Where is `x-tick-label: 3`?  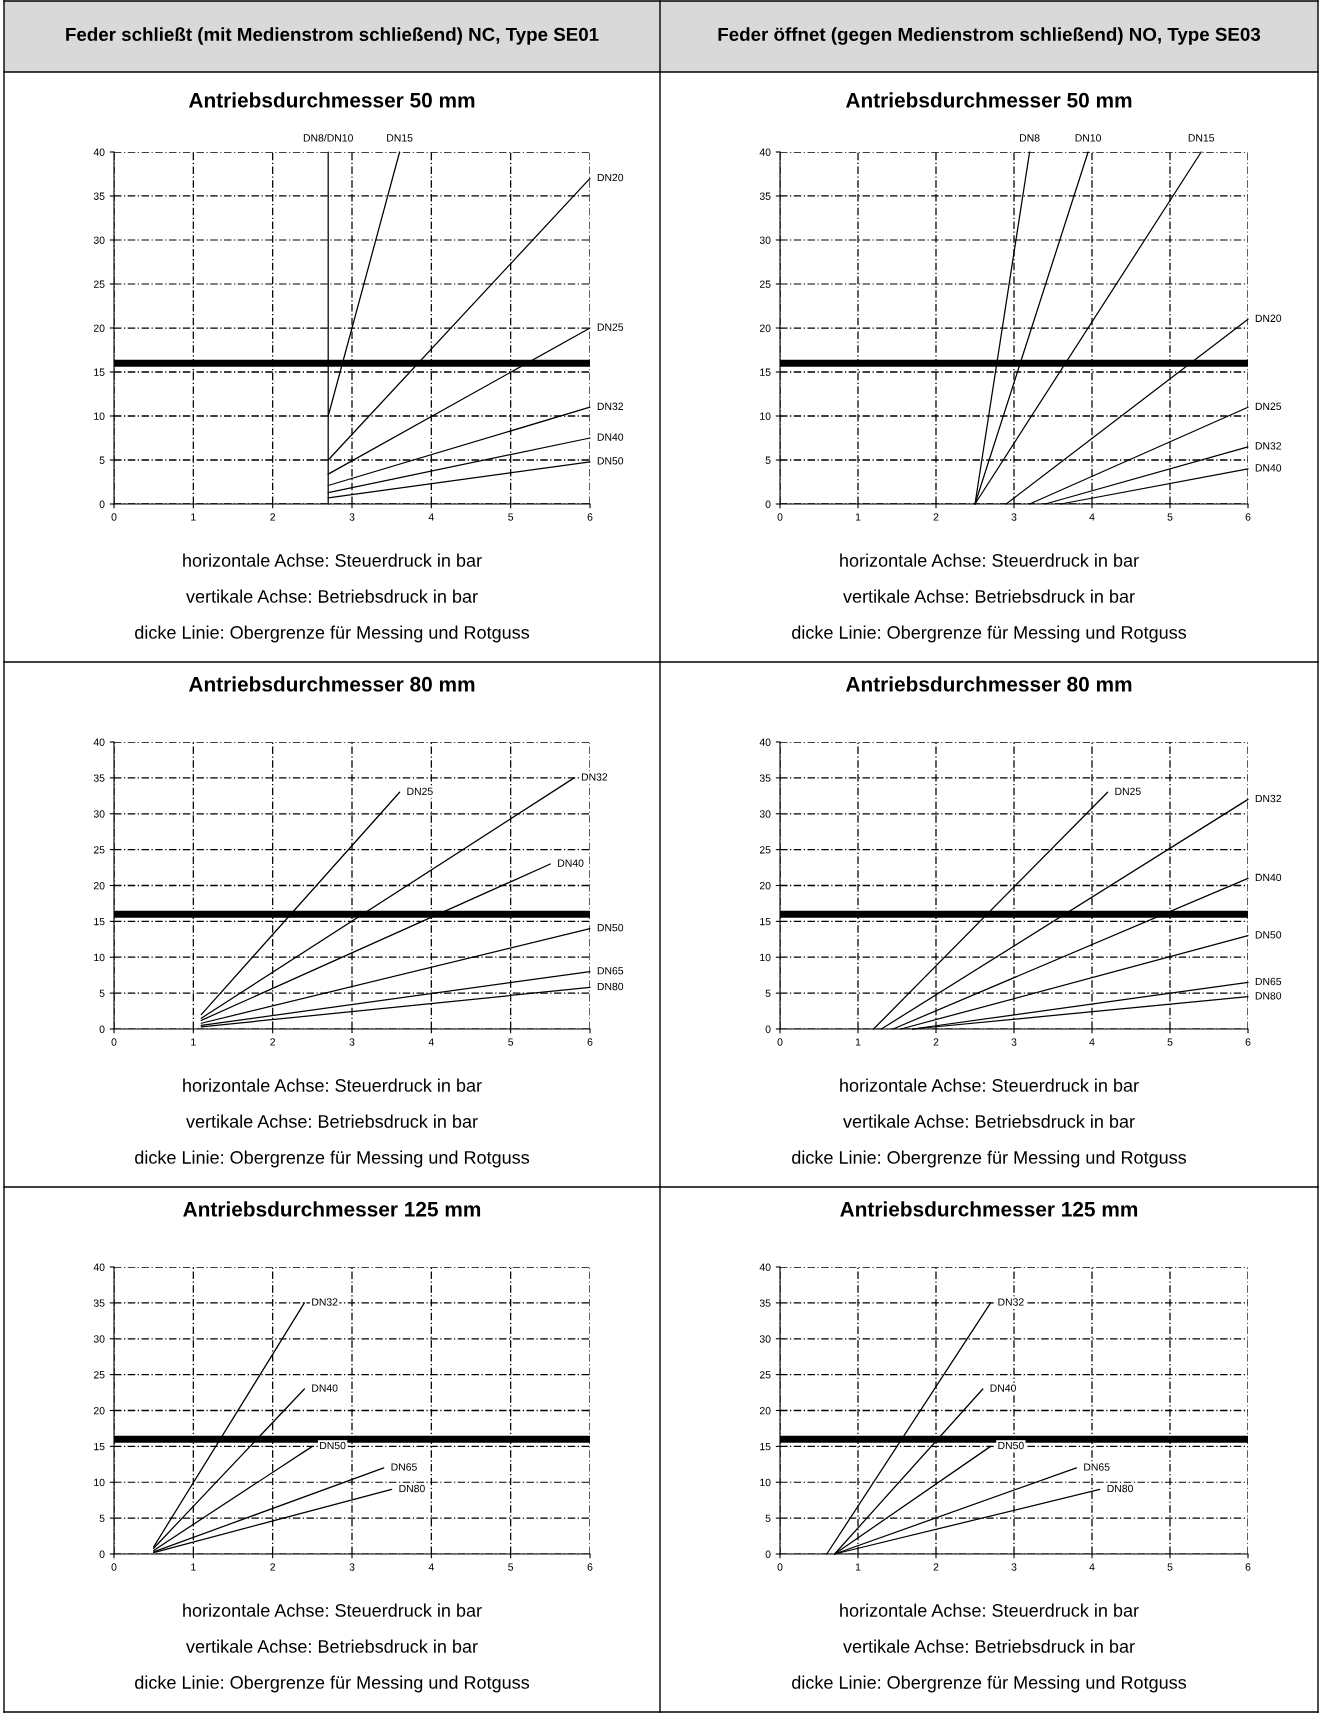
x-tick-label: 3 is located at coordinates (1014, 517).